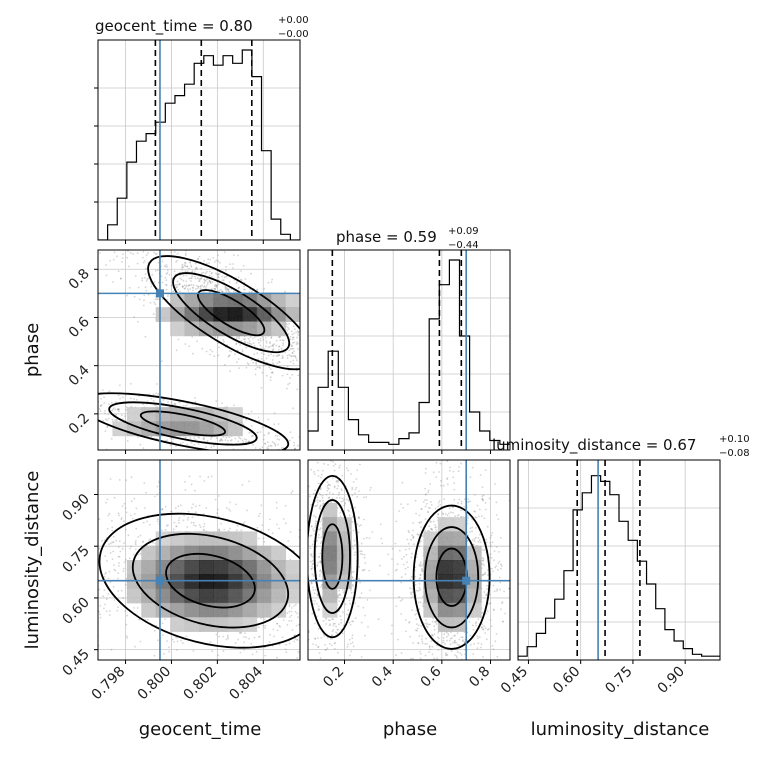 This screenshot has width=760, height=760. Describe the element at coordinates (620, 729) in the screenshot. I see `xlabel-luminosity-distance: luminosity_distance` at that location.